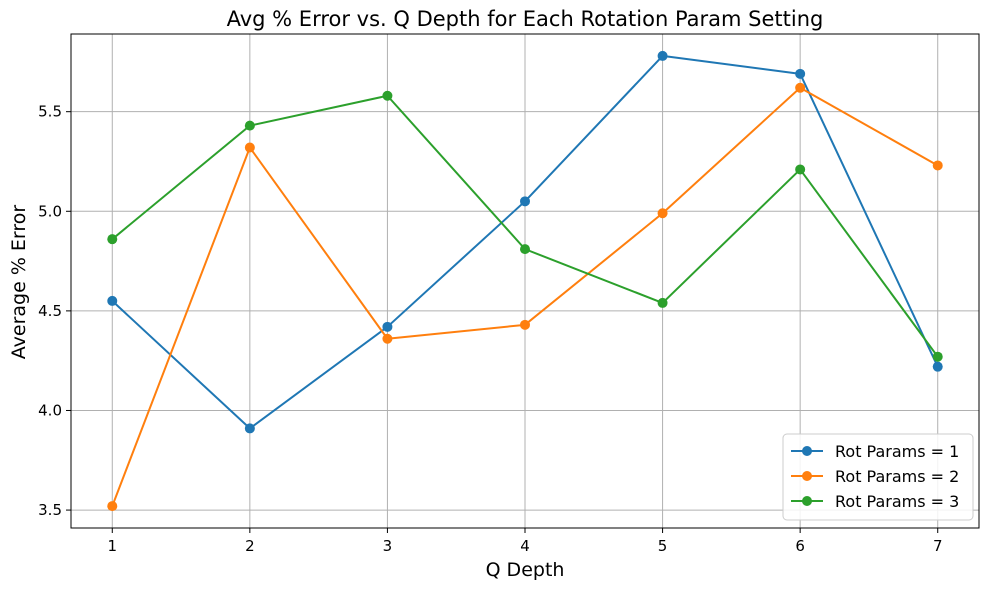 The height and width of the screenshot is (590, 989). Describe the element at coordinates (663, 546) in the screenshot. I see `x-tick-label: 5` at that location.